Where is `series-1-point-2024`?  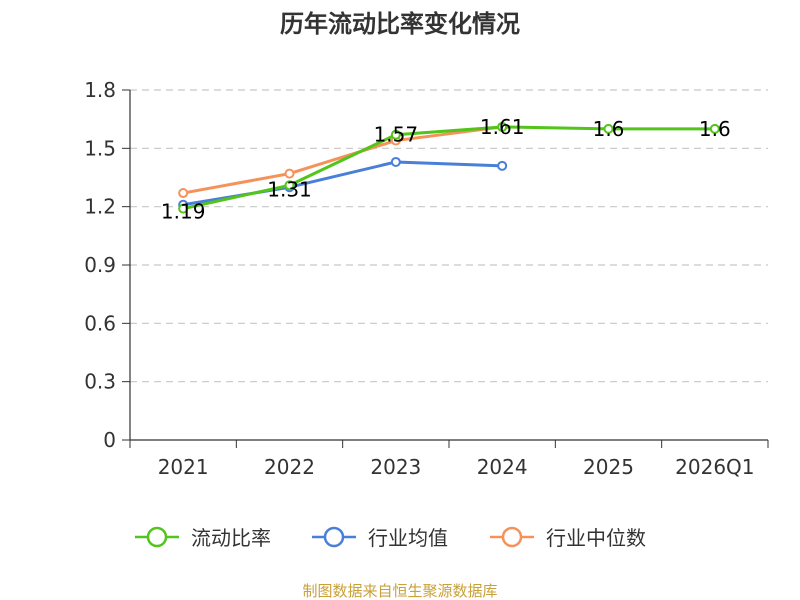 series-1-point-2024 is located at coordinates (502, 165).